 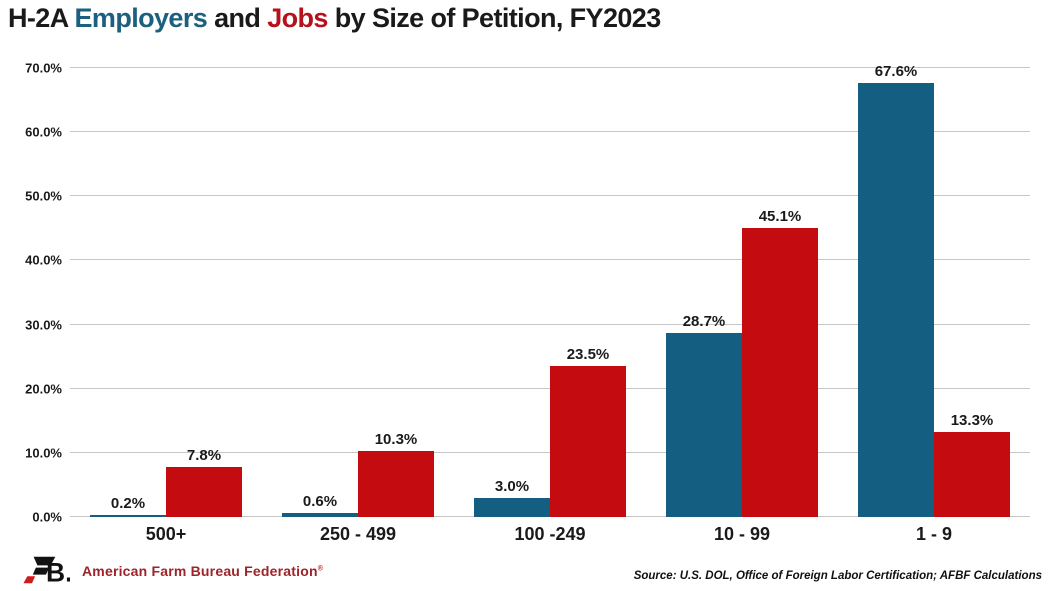 I want to click on bar-value-label: 13.3%, so click(x=972, y=420).